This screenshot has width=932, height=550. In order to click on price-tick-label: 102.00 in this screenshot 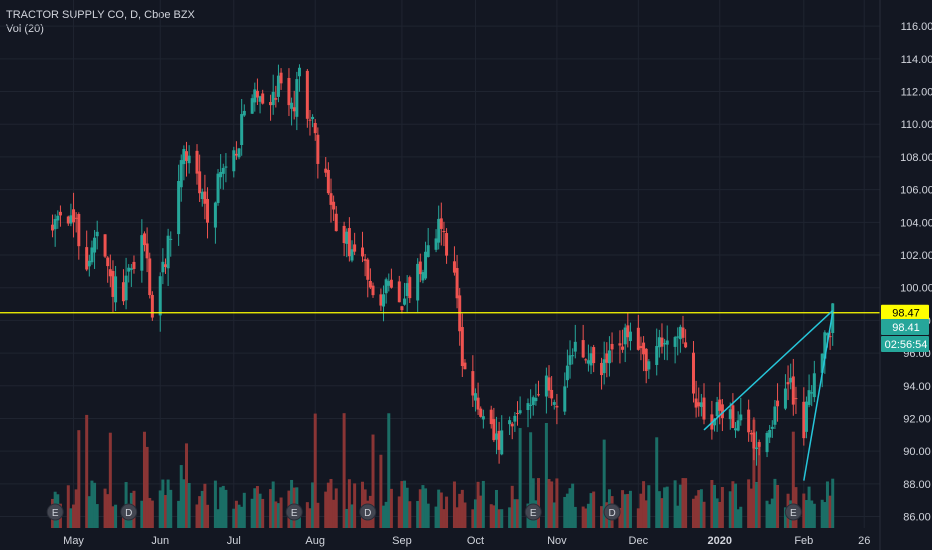, I will do `click(916, 256)`.